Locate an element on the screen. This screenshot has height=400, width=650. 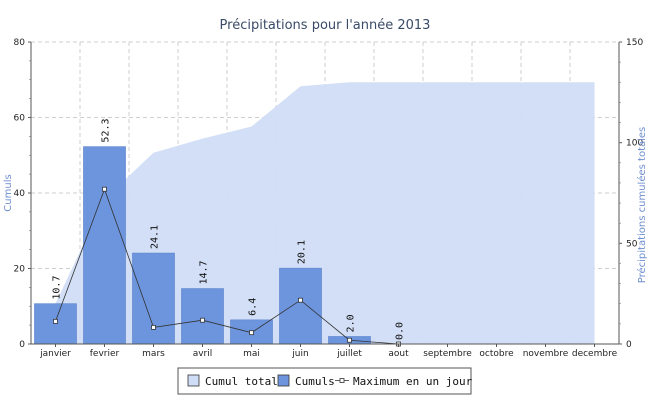
legend-swatch-cumul-total is located at coordinates (193, 380).